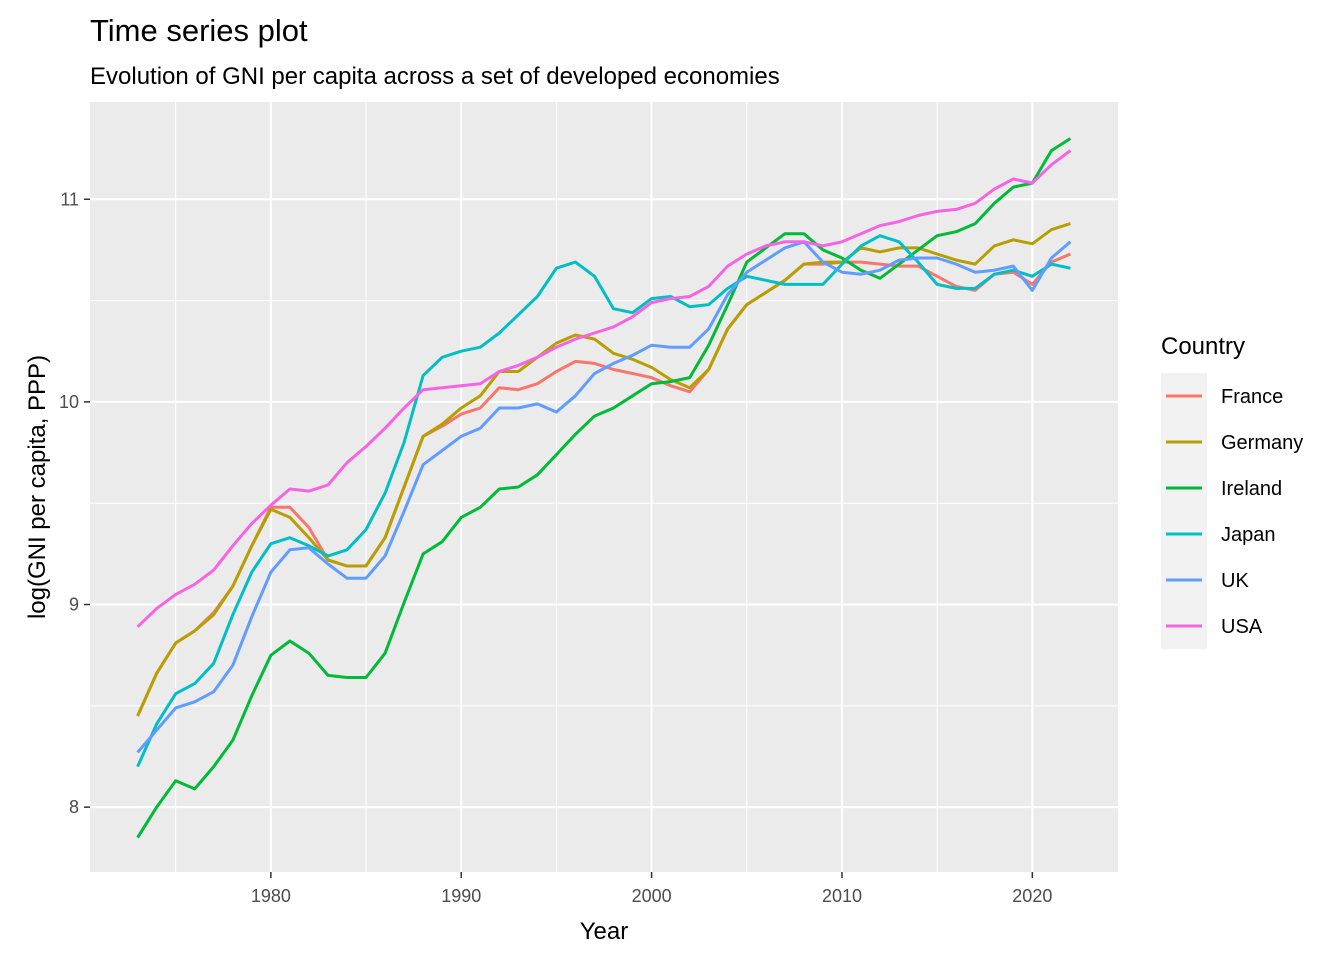 Image resolution: width=1344 pixels, height=960 pixels. I want to click on x-tick-label: 2010, so click(842, 896).